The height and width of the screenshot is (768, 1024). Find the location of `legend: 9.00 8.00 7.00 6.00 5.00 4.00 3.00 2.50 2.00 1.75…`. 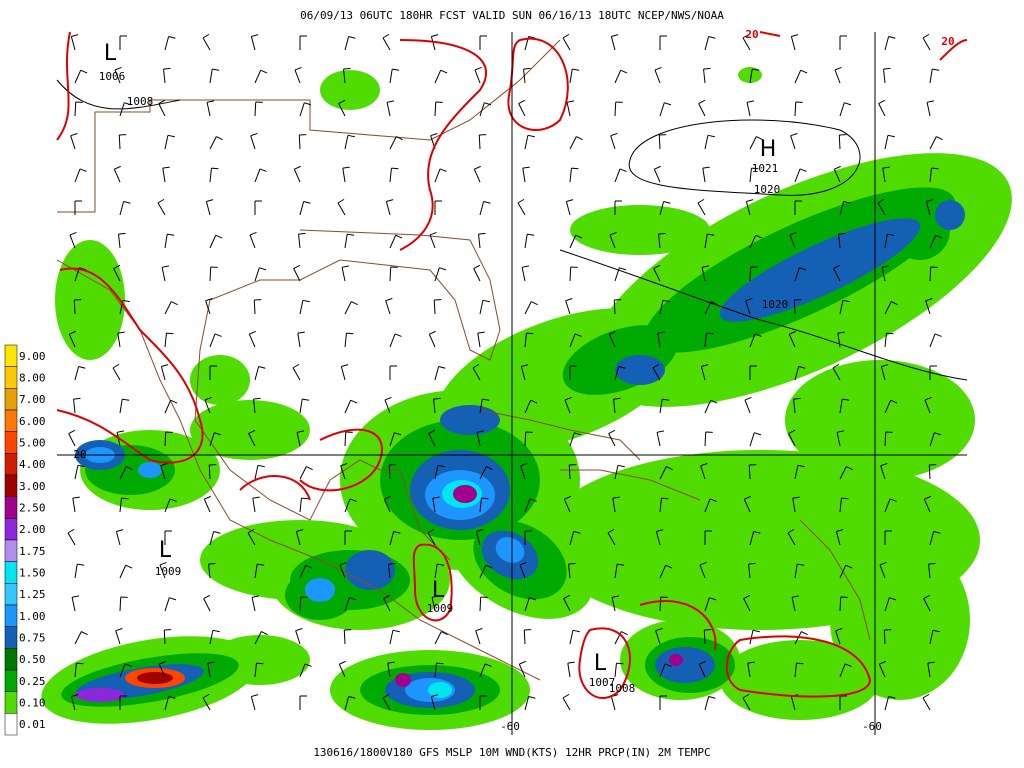

legend: 9.00 8.00 7.00 6.00 5.00 4.00 3.00 2.50 2.00 1.75… is located at coordinates (25, 540).